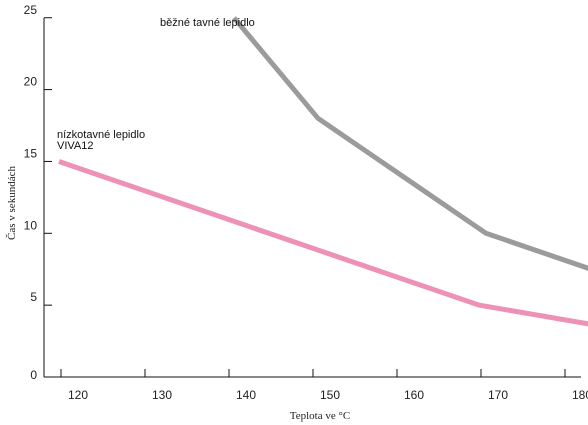 The width and height of the screenshot is (588, 425). Describe the element at coordinates (38, 192) in the screenshot. I see `y-axis-ticks: 0 5 10 15 20 25` at that location.